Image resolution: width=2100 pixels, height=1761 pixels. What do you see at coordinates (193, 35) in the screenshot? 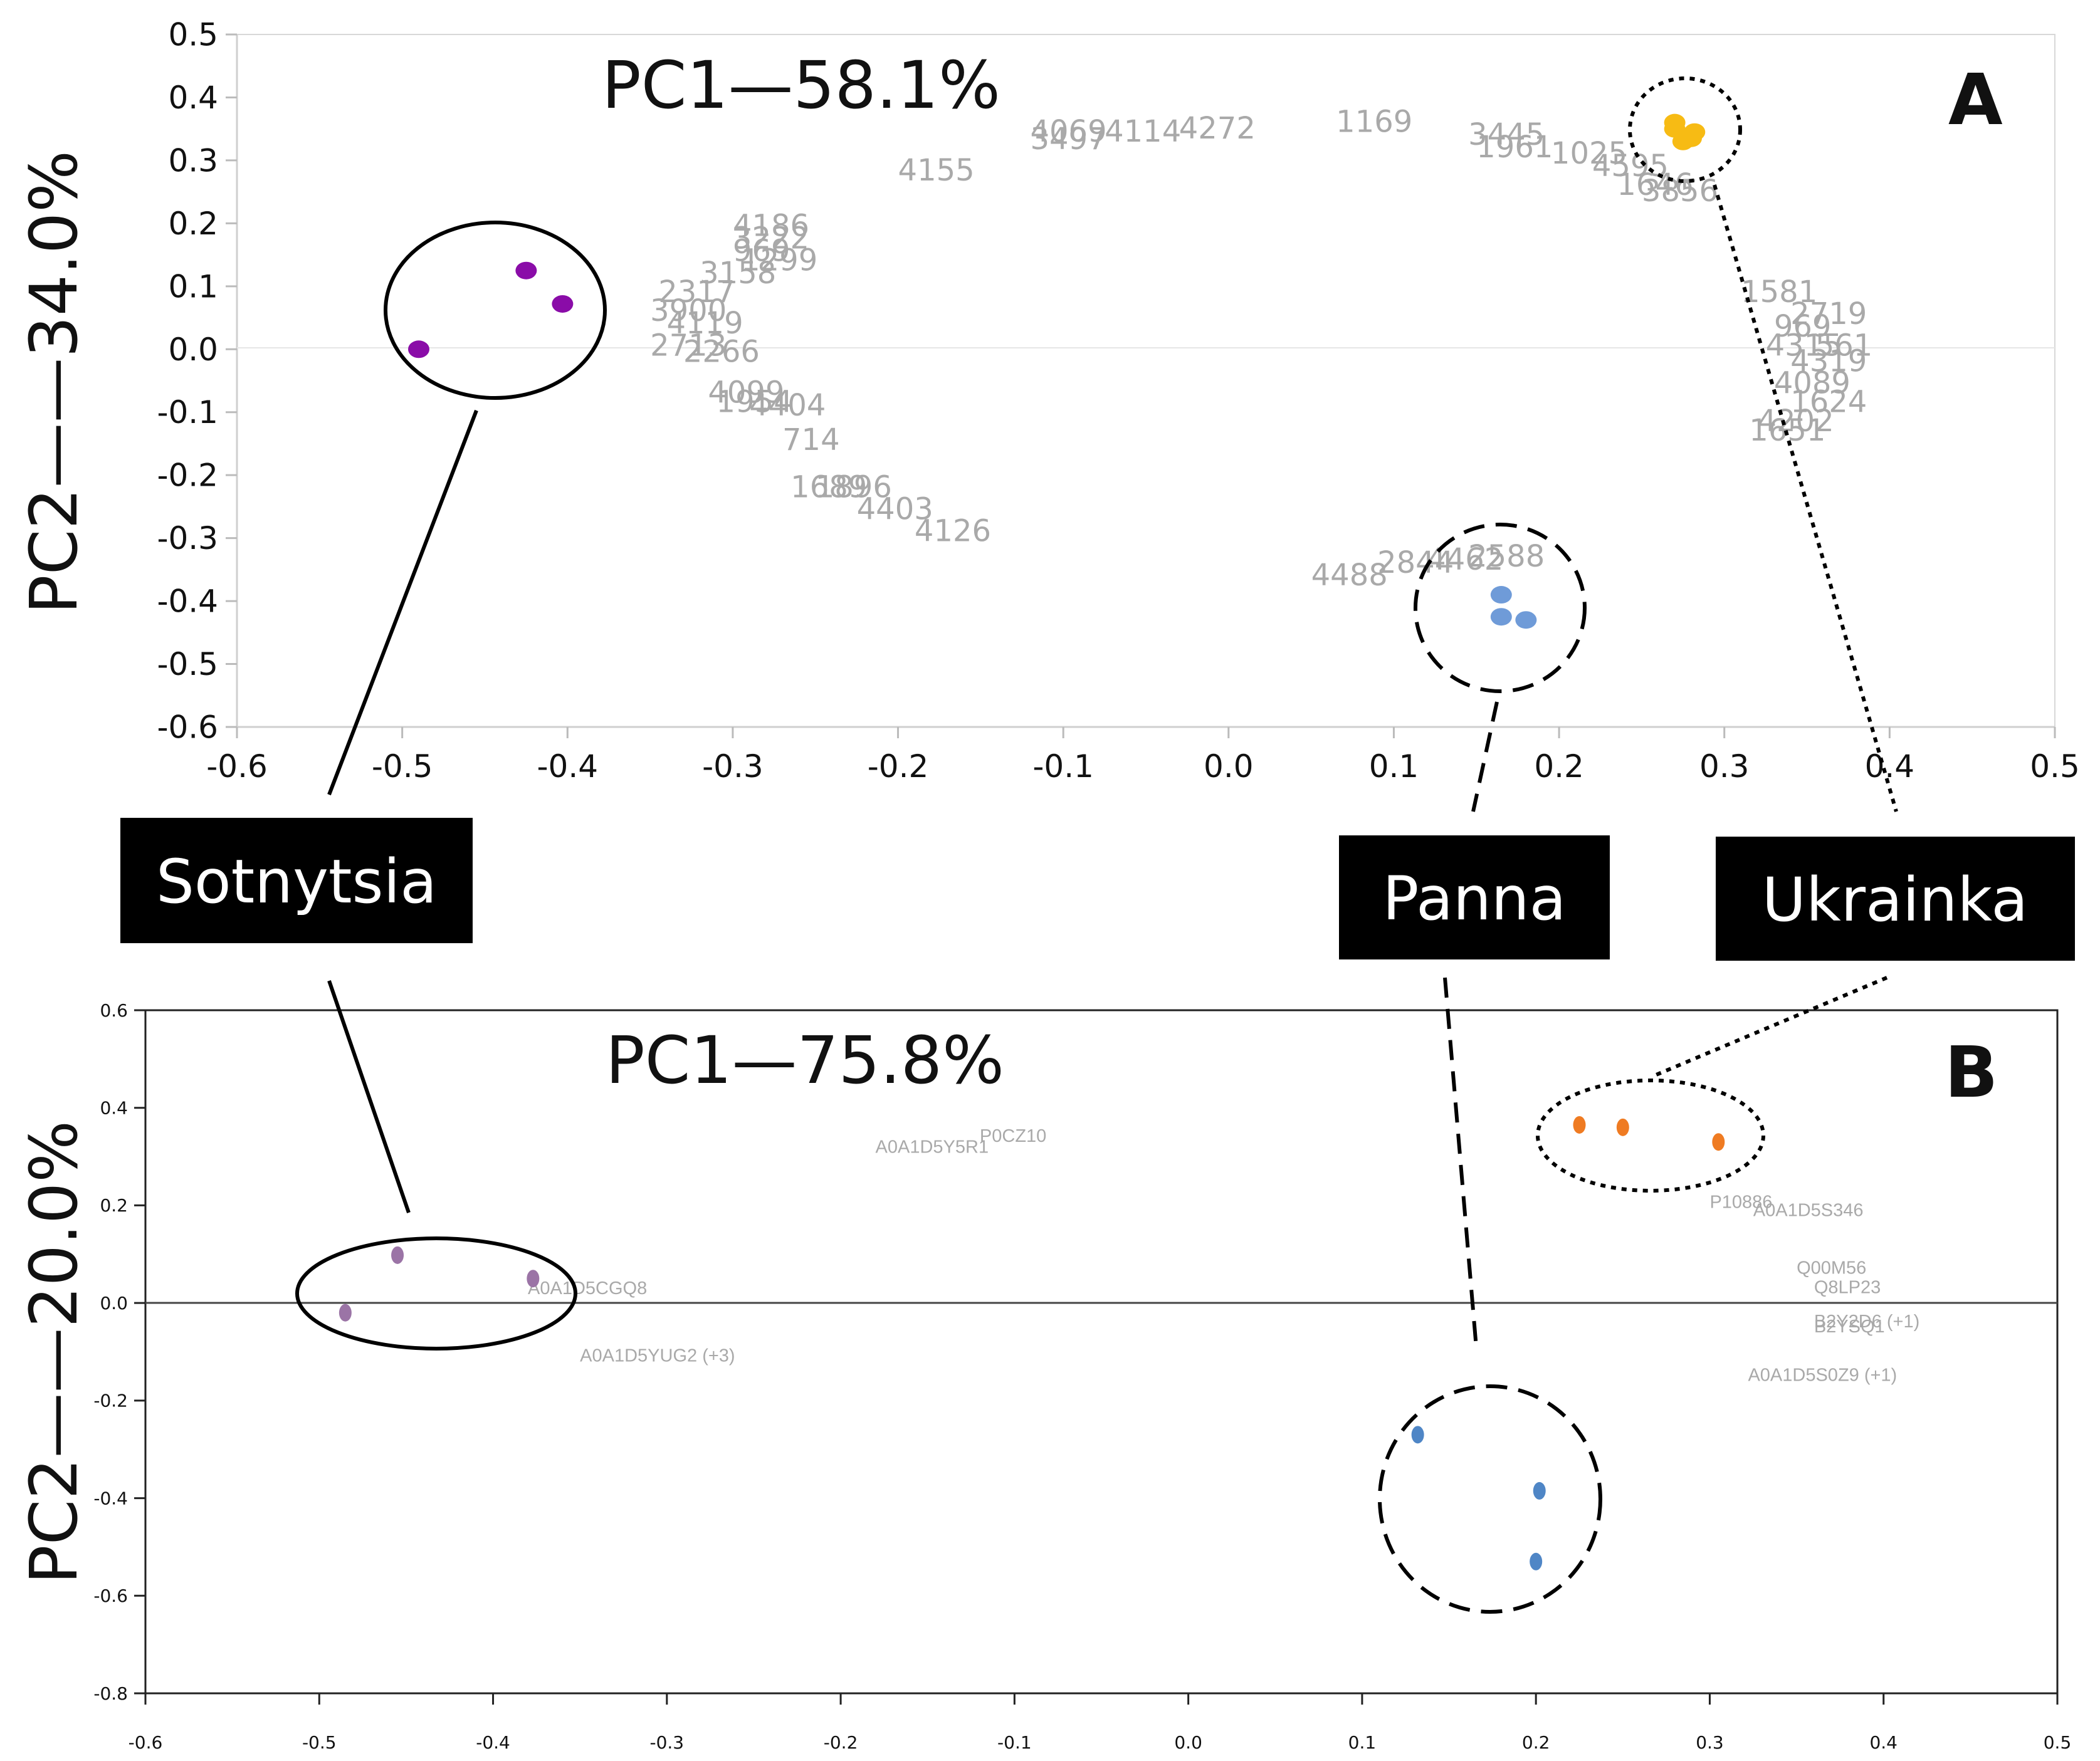
I see `y-tick-label: 0.5` at bounding box center [193, 35].